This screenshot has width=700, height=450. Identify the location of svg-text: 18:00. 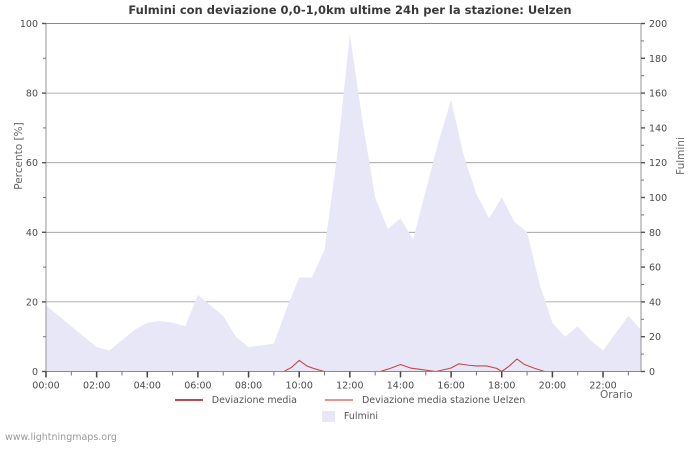
(501, 386).